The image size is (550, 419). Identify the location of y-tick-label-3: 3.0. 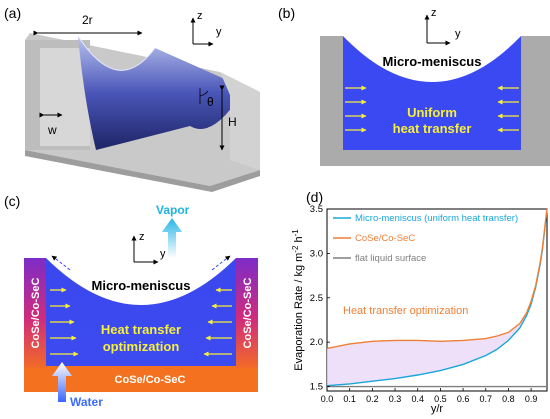
(316, 253).